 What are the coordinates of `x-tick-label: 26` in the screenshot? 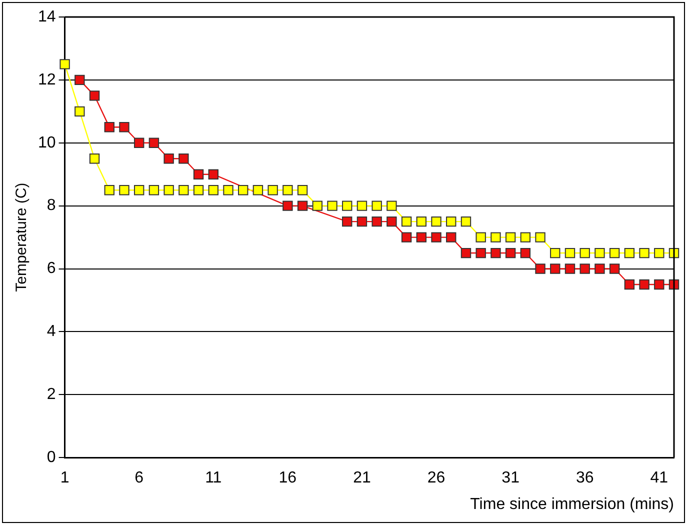 It's located at (436, 478).